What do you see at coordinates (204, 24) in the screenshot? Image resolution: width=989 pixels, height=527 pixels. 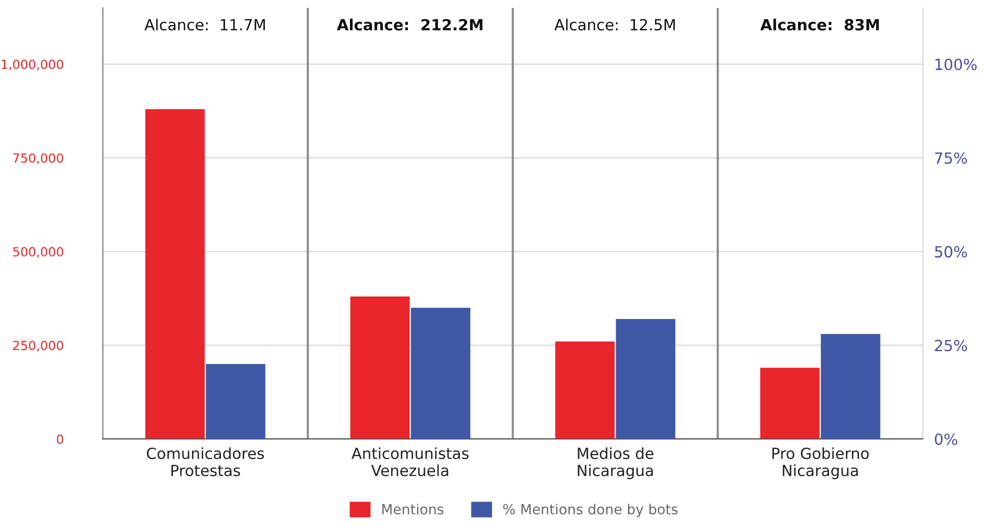 I see `annotation: Alcance: 11.7M` at bounding box center [204, 24].